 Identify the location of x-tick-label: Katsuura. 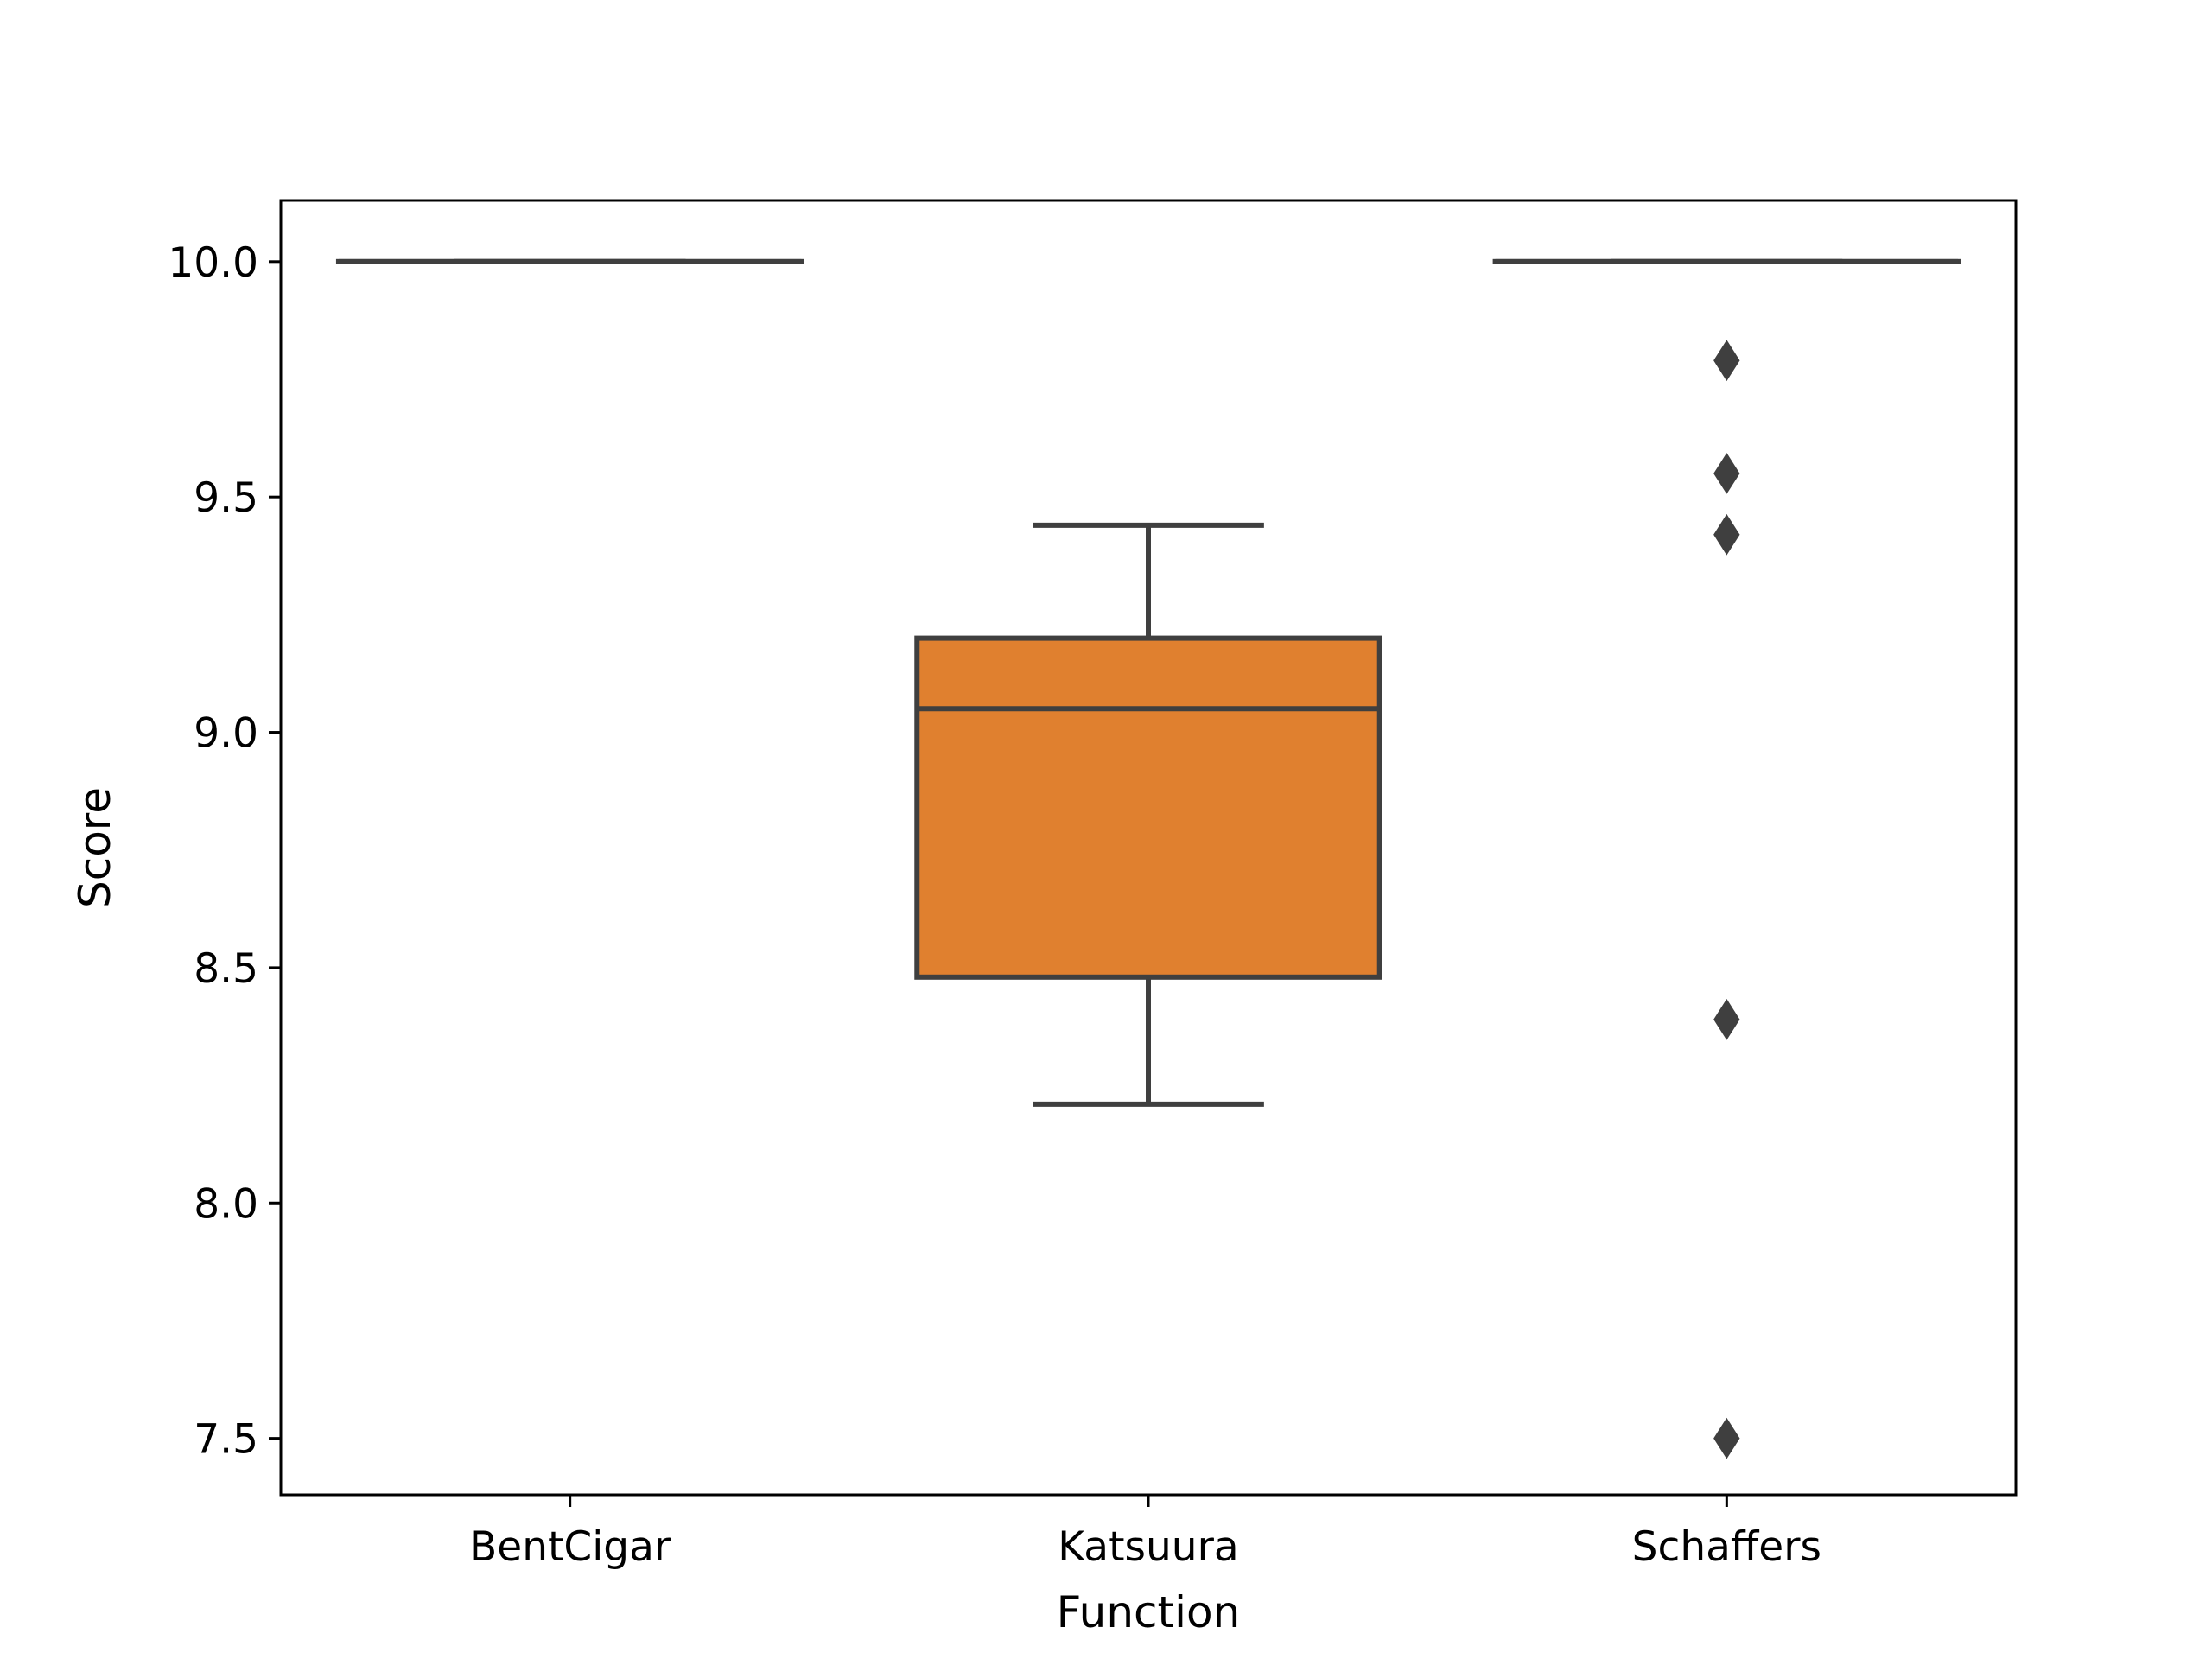
(1148, 1547).